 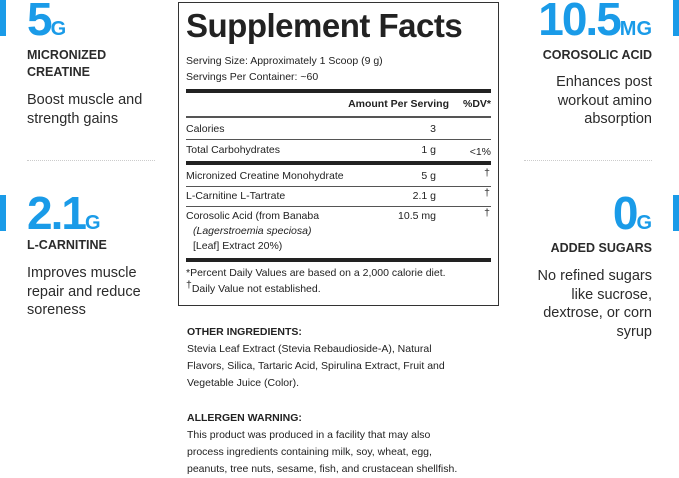 I want to click on label-line: CREATINE, so click(x=58, y=72).